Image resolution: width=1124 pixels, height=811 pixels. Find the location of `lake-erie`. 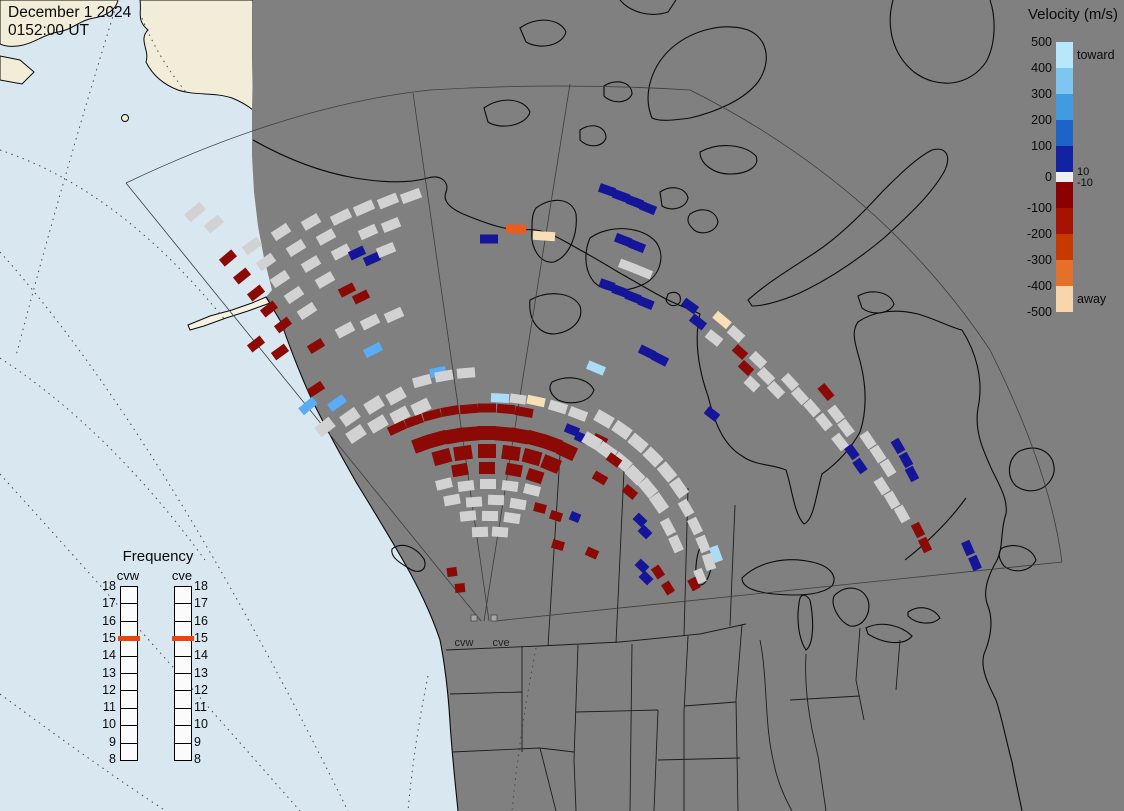

lake-erie is located at coordinates (889, 633).